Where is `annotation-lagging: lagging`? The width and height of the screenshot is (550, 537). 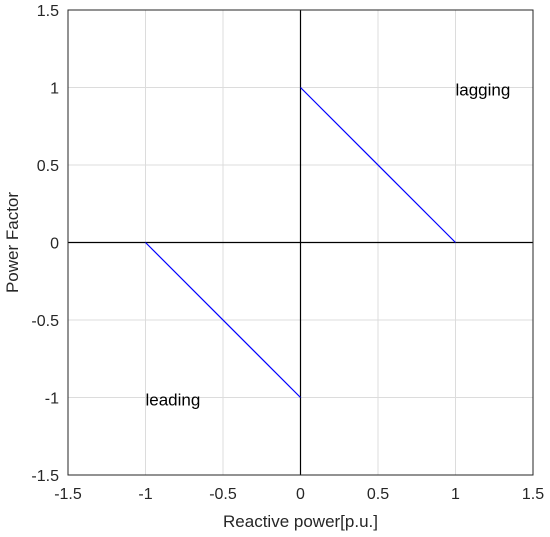
annotation-lagging: lagging is located at coordinates (483, 90).